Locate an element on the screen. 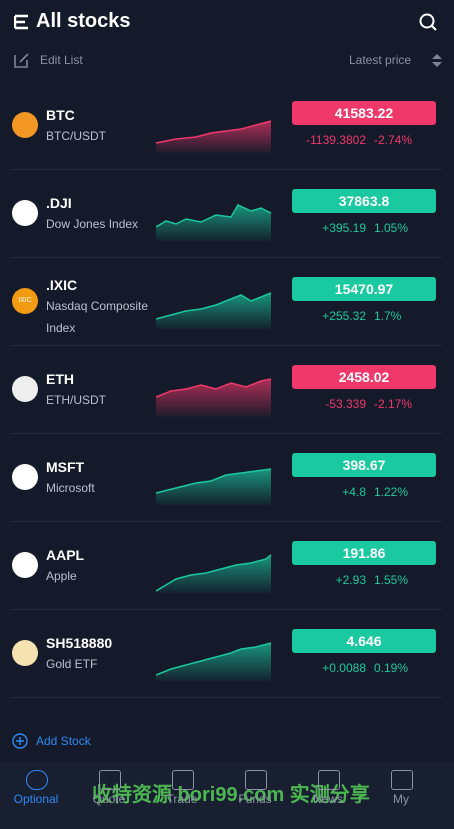  watermark: 收特资源 bori99.com 实测分享 is located at coordinates (231, 795).